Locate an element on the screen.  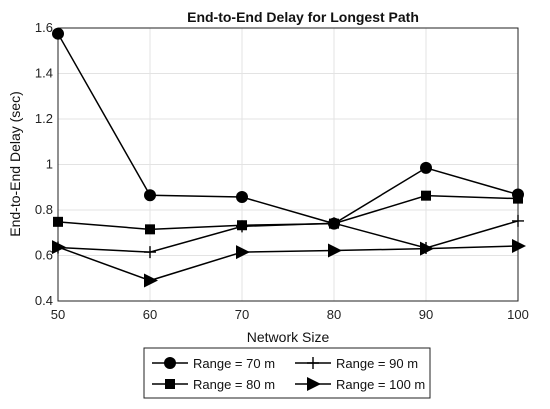
legend-item: Range = 80 m is located at coordinates (213, 384).